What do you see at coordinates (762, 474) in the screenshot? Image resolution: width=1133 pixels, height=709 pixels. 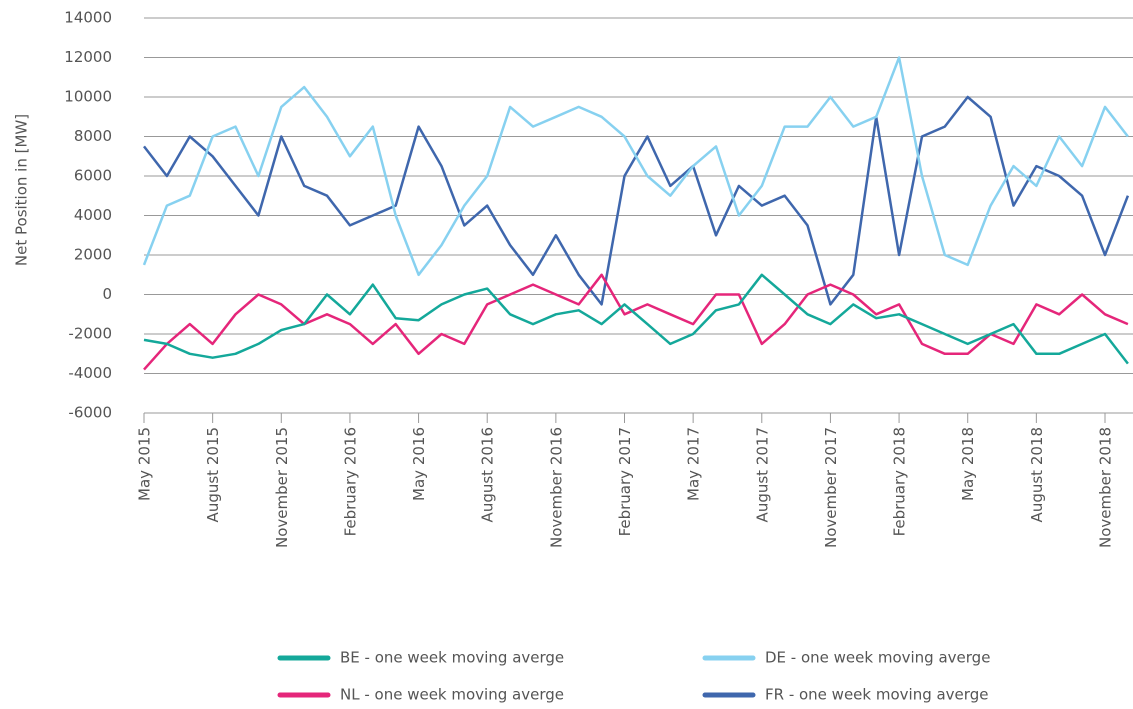 I see `x-tick-label: August 2017` at bounding box center [762, 474].